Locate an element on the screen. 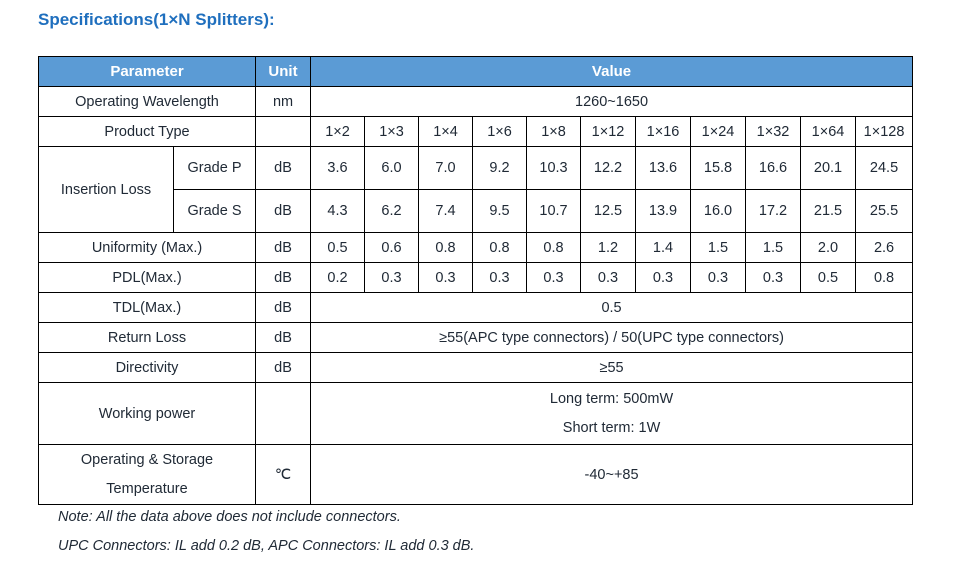 The height and width of the screenshot is (584, 962). value-cell: 12.2 is located at coordinates (608, 168).